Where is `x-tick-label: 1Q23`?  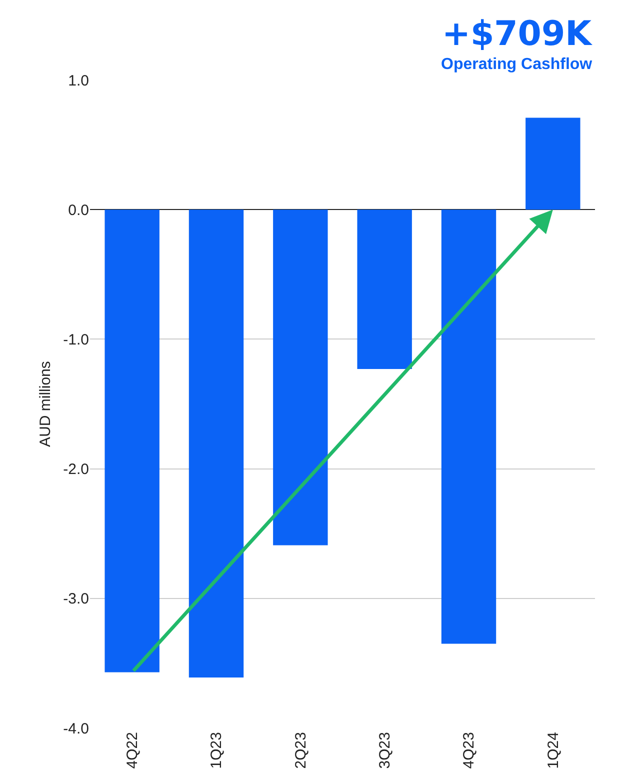 x-tick-label: 1Q23 is located at coordinates (217, 750).